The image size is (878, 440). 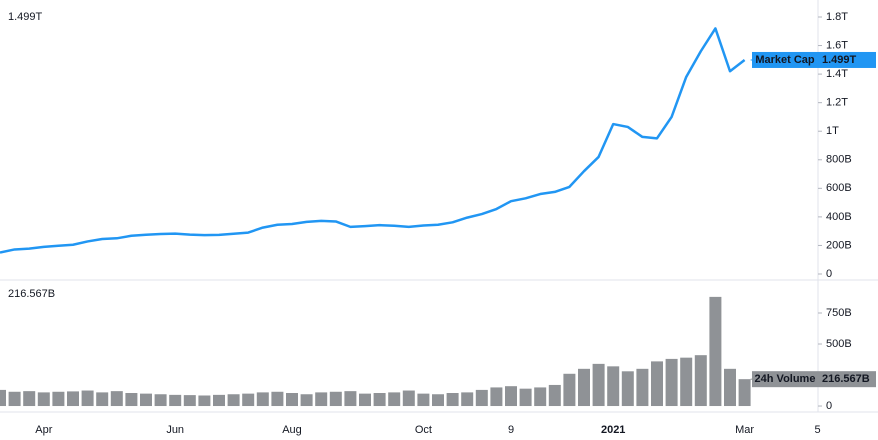 What do you see at coordinates (837, 17) in the screenshot?
I see `y-tick-label: 1.8T` at bounding box center [837, 17].